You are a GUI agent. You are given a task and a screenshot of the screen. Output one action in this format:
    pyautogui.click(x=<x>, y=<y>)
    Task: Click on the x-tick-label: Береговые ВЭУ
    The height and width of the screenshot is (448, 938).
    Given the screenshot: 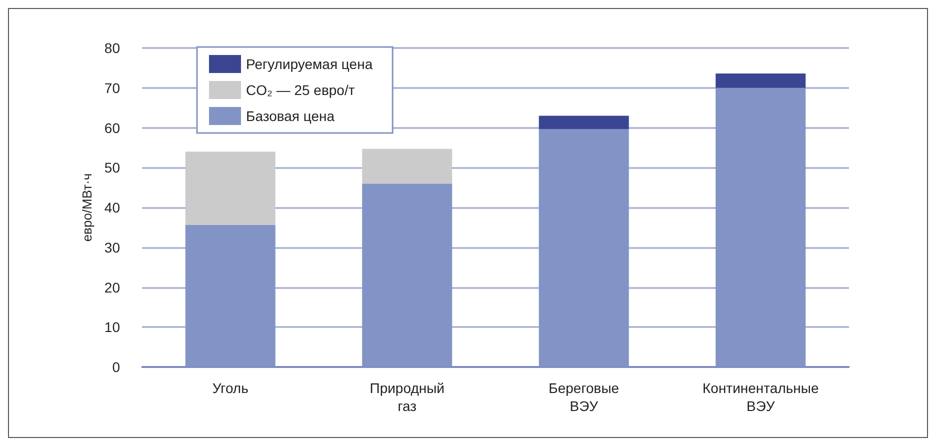 What is the action you would take?
    pyautogui.click(x=584, y=397)
    